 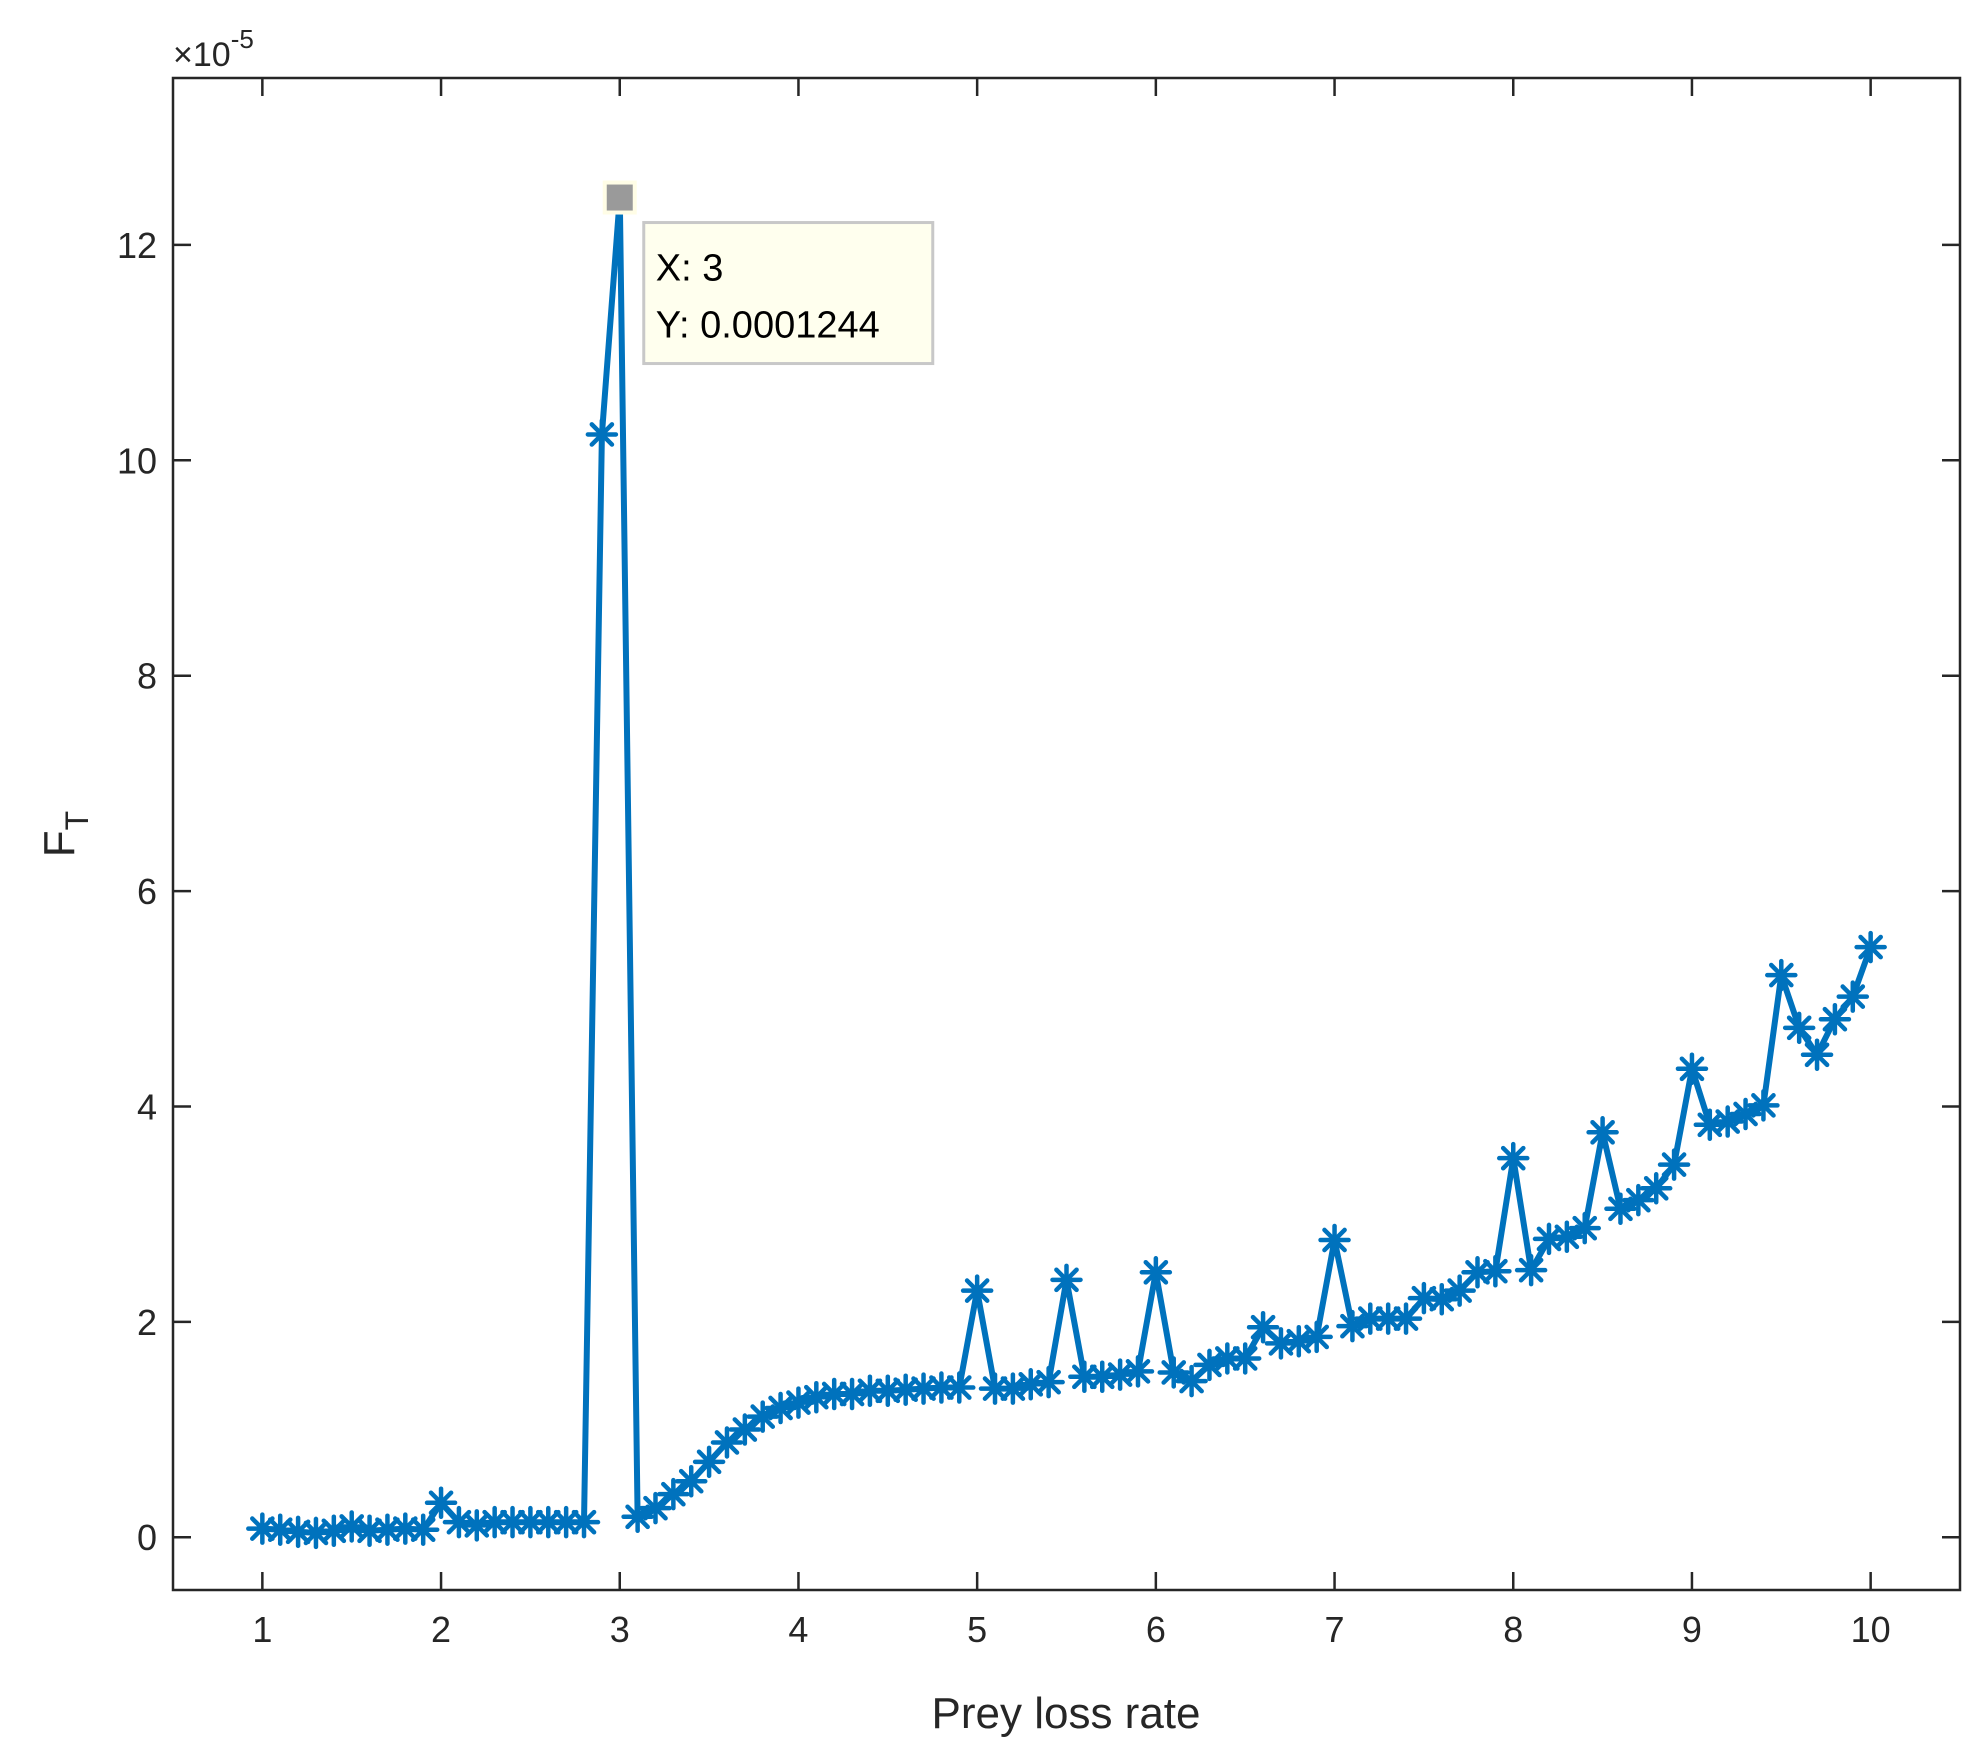 What do you see at coordinates (977, 1629) in the screenshot?
I see `x-tick-label: 5` at bounding box center [977, 1629].